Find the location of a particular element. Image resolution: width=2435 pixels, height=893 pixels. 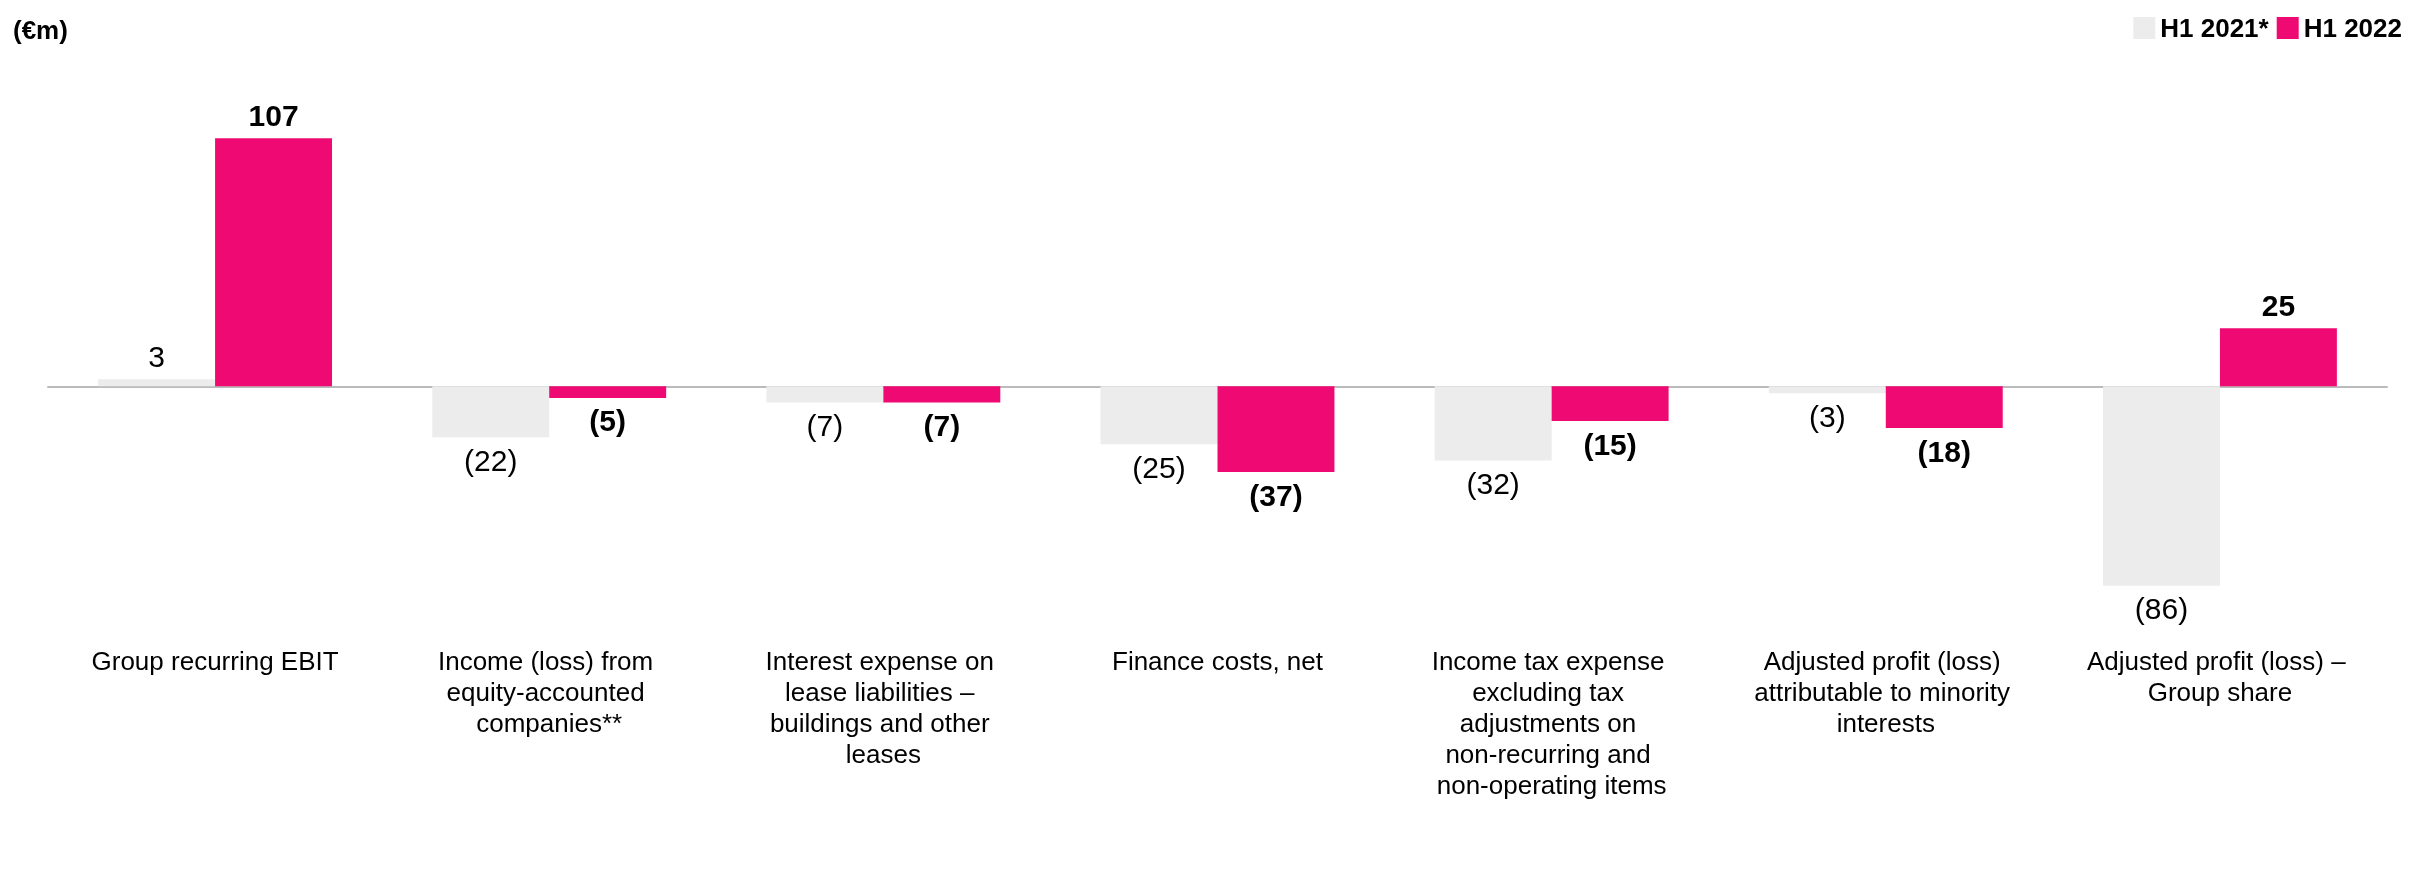

data-label: (25) is located at coordinates (1159, 467).